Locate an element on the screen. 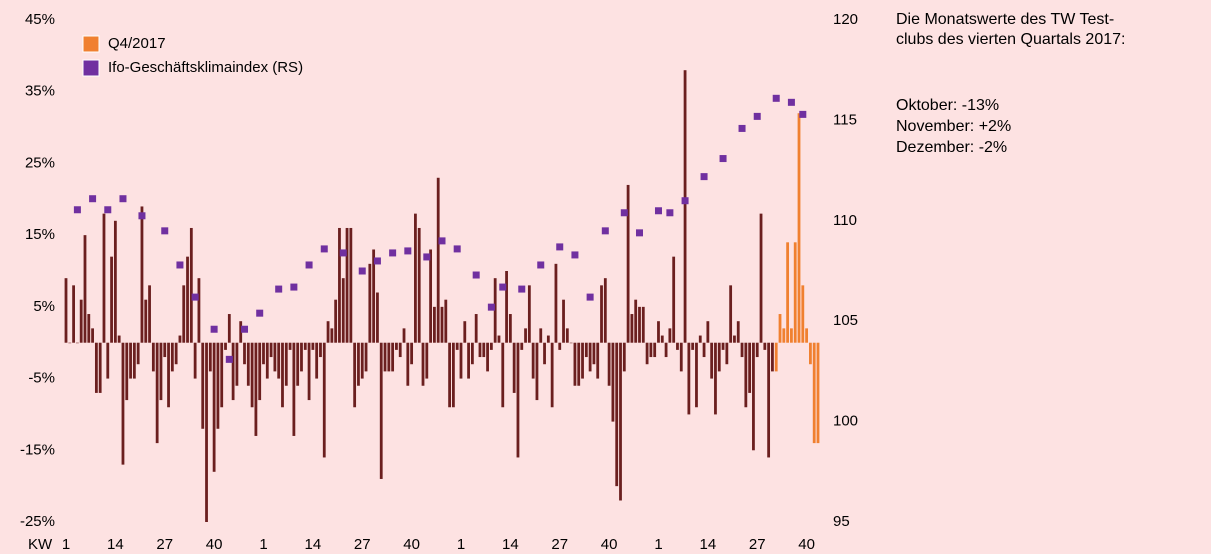  note-item: November: +2% is located at coordinates (953, 126).